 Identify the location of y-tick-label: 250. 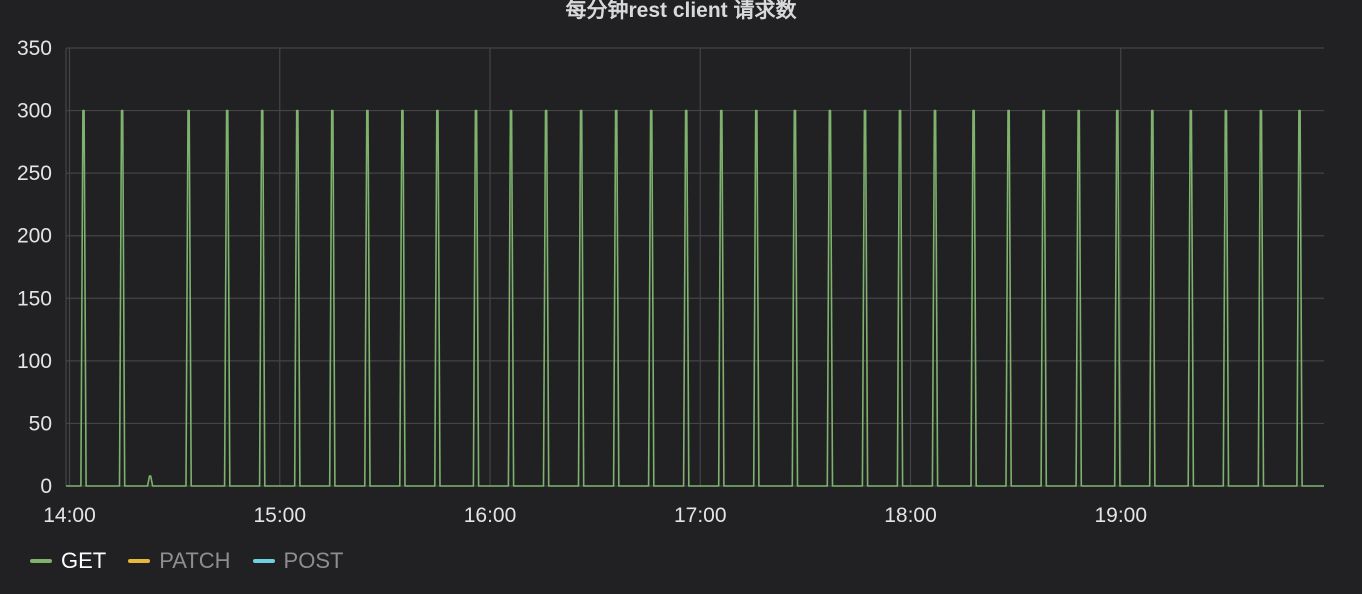
(34, 173).